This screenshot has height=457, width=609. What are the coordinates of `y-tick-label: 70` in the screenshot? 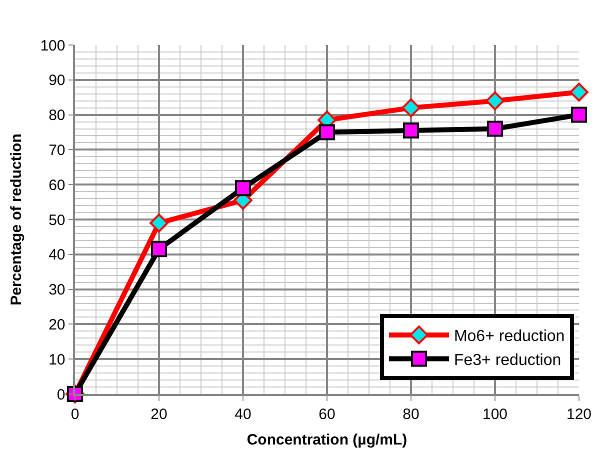 It's located at (57, 150).